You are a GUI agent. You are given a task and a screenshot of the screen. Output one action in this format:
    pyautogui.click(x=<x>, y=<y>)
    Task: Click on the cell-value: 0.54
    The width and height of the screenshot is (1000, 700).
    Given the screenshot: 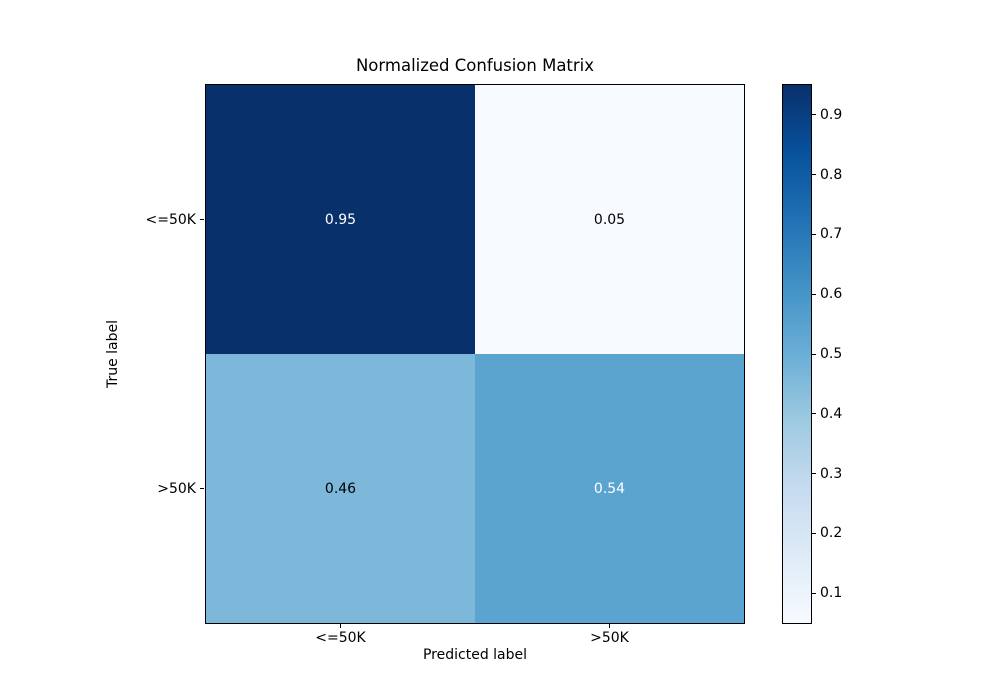 What is the action you would take?
    pyautogui.click(x=609, y=488)
    